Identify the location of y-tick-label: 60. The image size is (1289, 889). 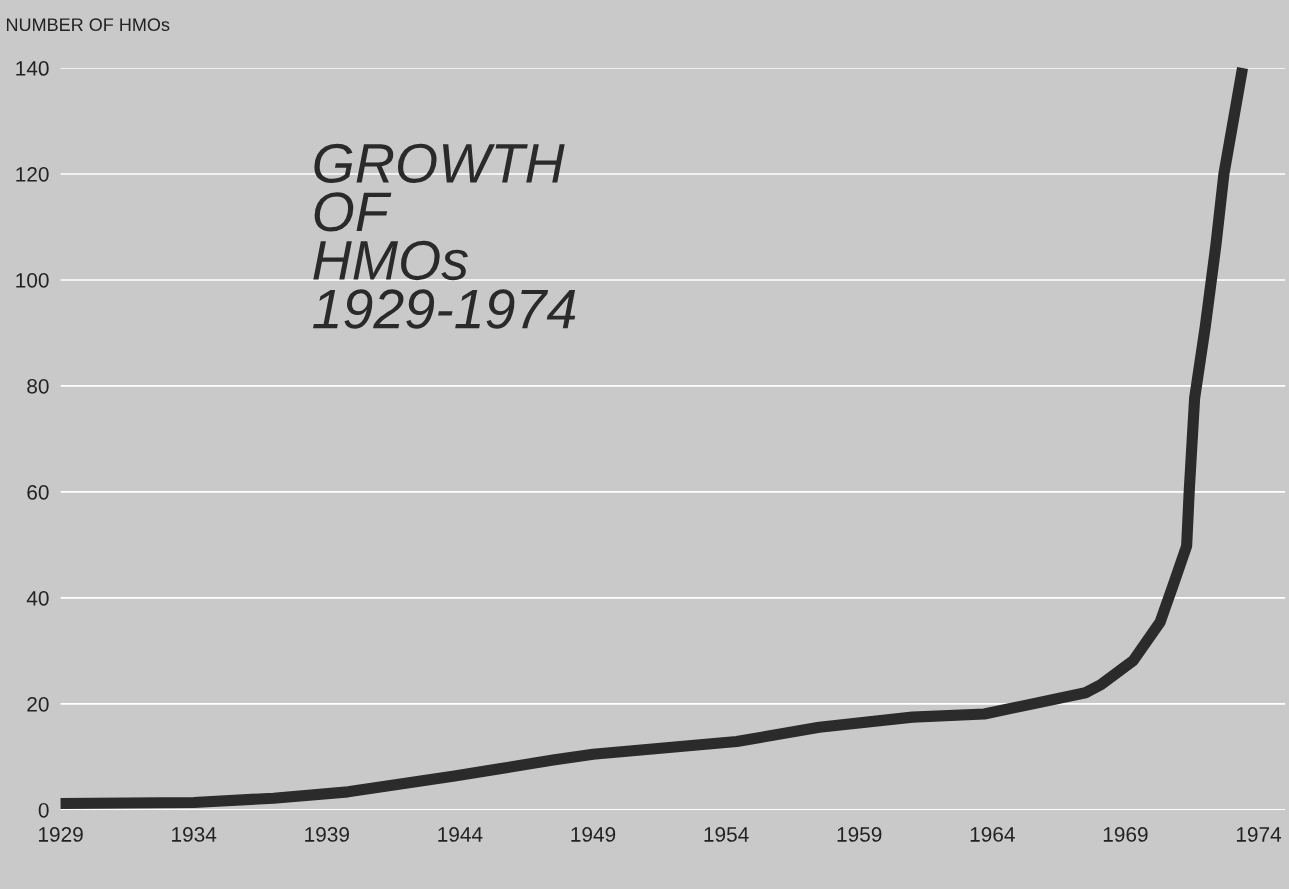
(38, 492).